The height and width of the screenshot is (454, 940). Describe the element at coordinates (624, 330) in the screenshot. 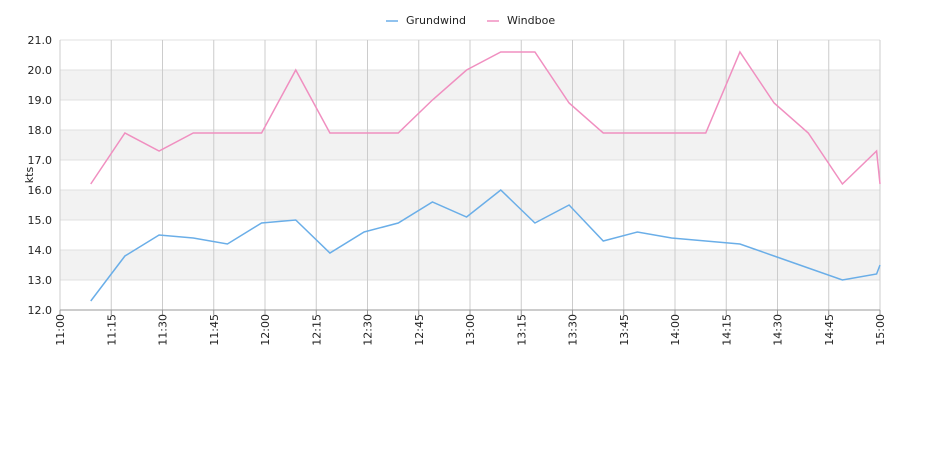

I see `x-tick-label: 13:45` at that location.